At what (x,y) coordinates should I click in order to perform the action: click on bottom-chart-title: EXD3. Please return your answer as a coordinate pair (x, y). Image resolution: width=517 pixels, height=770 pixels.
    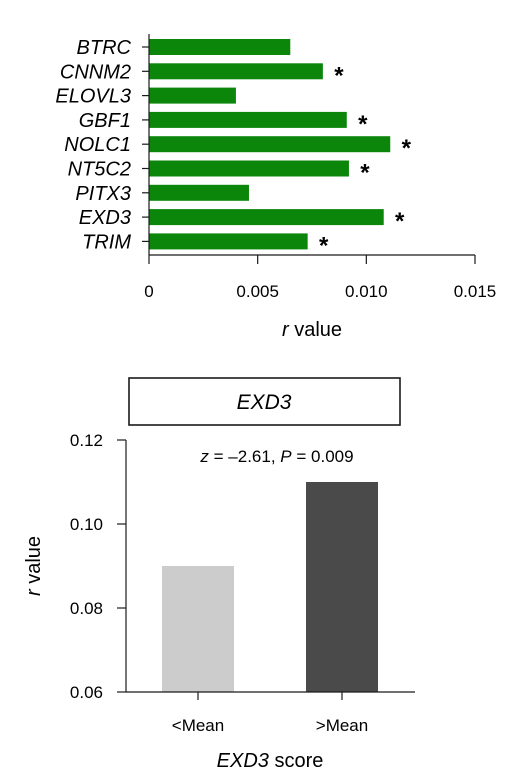
    Looking at the image, I should click on (264, 402).